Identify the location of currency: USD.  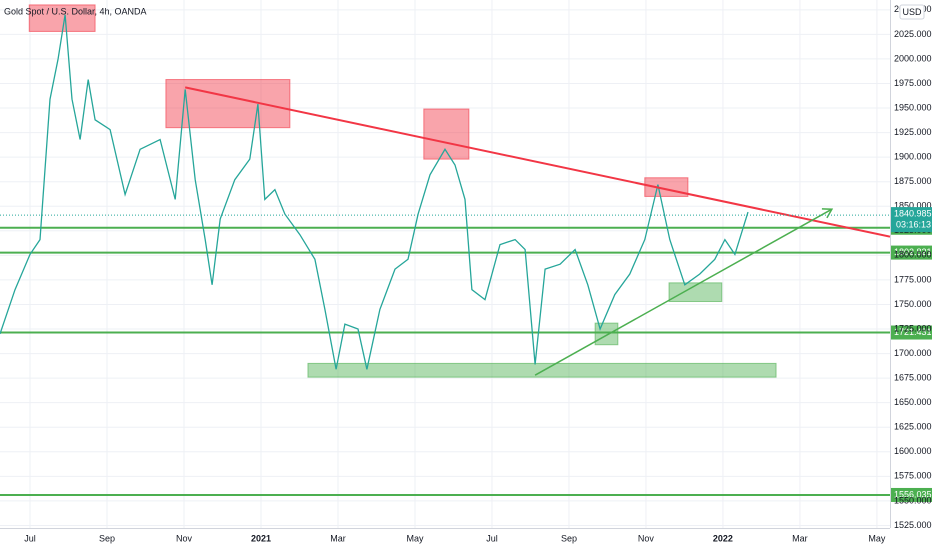
(912, 12).